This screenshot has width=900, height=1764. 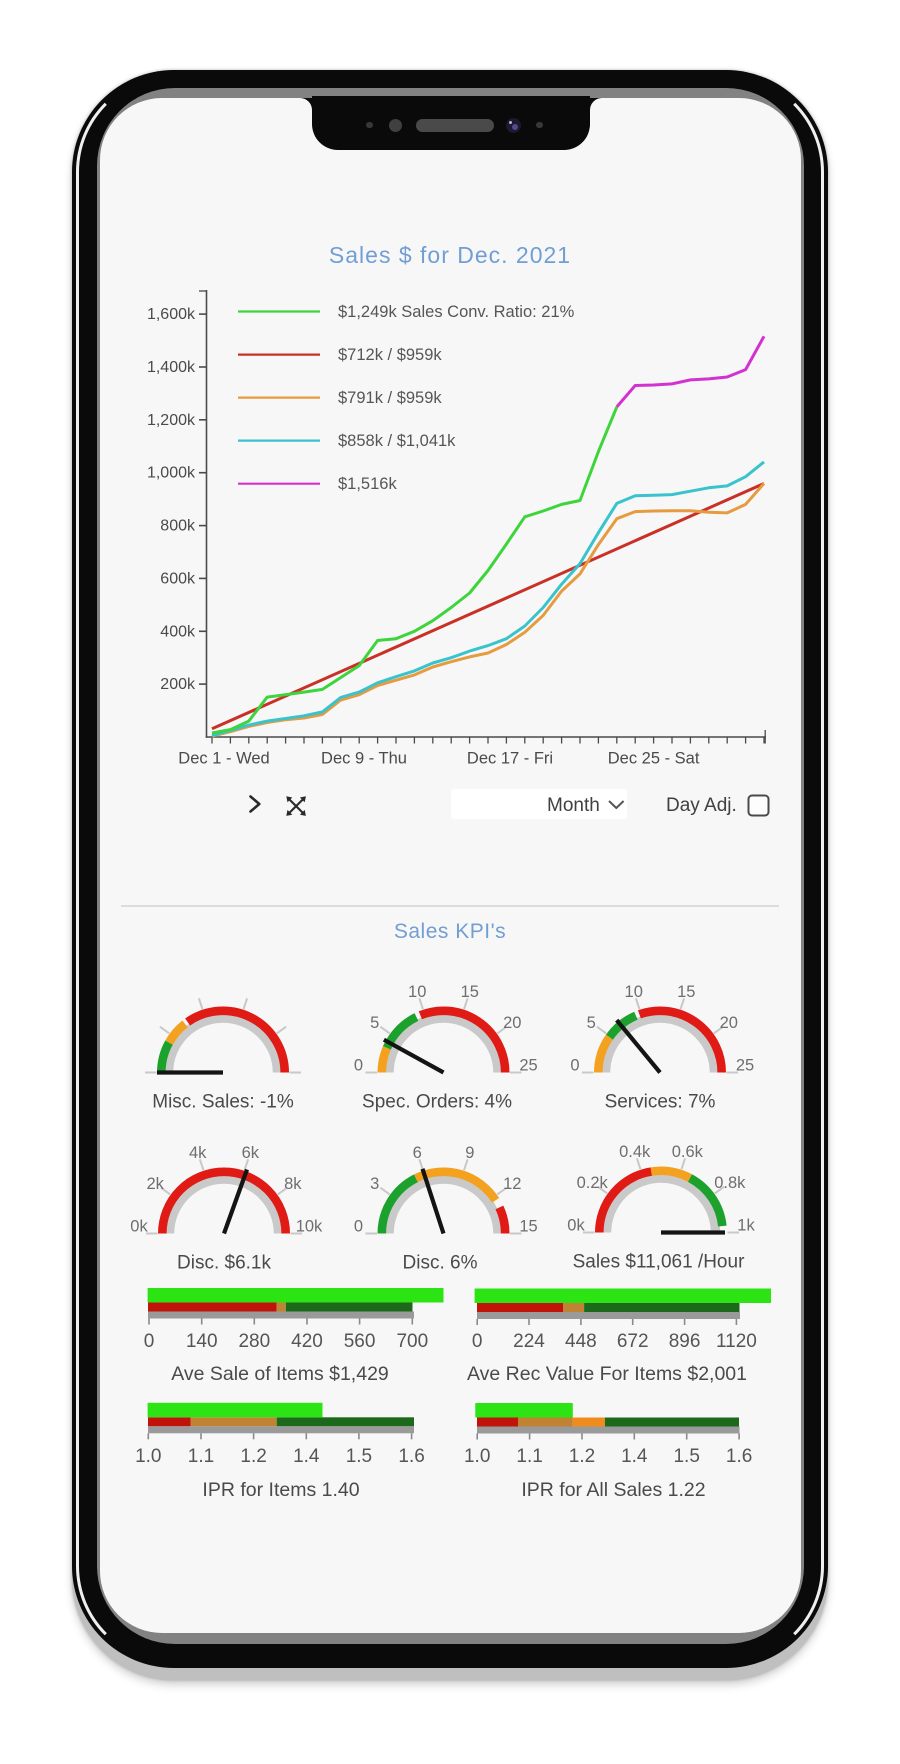 I want to click on svg-text: 9, so click(x=469, y=1153).